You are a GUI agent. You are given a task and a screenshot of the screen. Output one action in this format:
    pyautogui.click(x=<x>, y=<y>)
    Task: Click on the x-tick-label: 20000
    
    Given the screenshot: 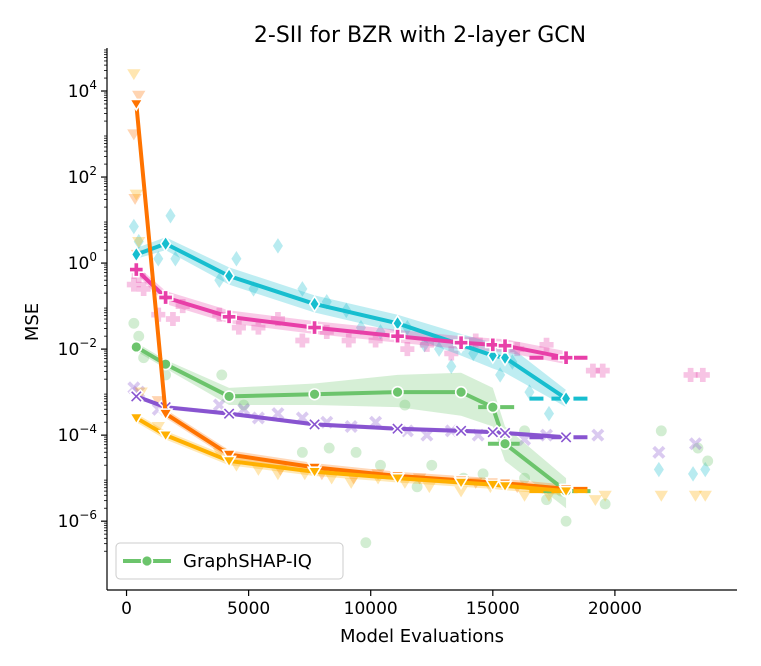 What is the action you would take?
    pyautogui.click(x=615, y=609)
    